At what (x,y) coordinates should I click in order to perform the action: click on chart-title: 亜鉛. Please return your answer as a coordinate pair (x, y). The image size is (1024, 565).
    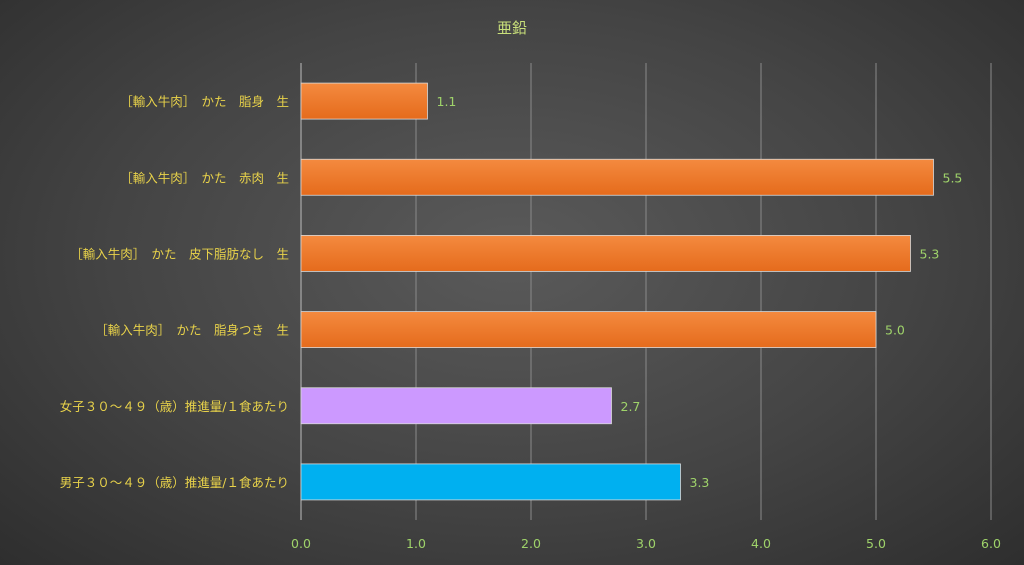
    Looking at the image, I should click on (512, 28).